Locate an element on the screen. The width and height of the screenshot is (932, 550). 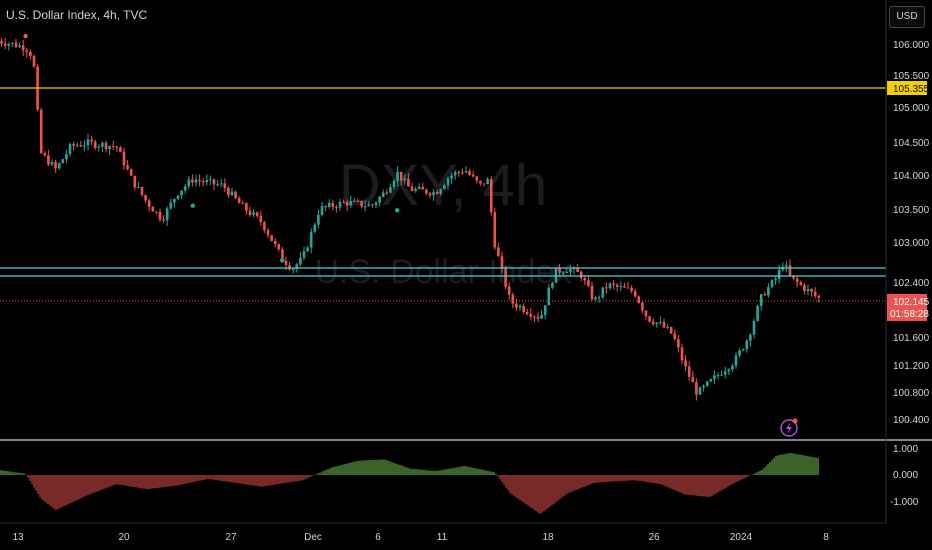
current-price-label: 102.145 is located at coordinates (911, 302).